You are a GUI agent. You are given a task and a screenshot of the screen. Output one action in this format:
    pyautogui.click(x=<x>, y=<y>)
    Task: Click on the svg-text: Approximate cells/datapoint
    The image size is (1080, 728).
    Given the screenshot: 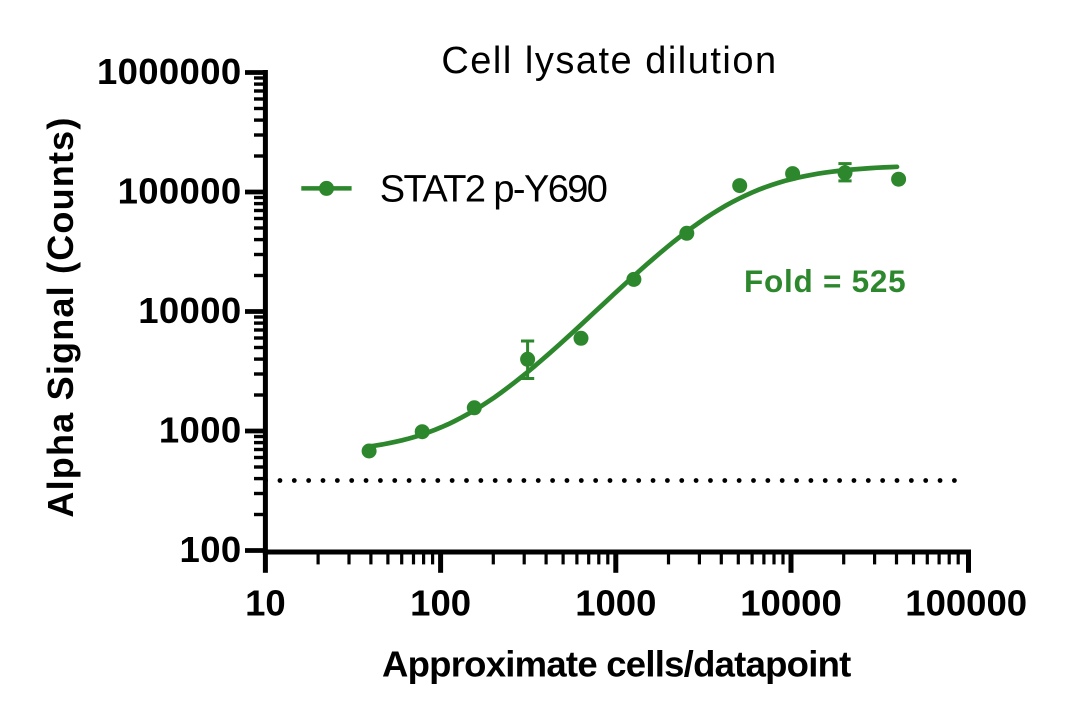 What is the action you would take?
    pyautogui.click(x=616, y=664)
    